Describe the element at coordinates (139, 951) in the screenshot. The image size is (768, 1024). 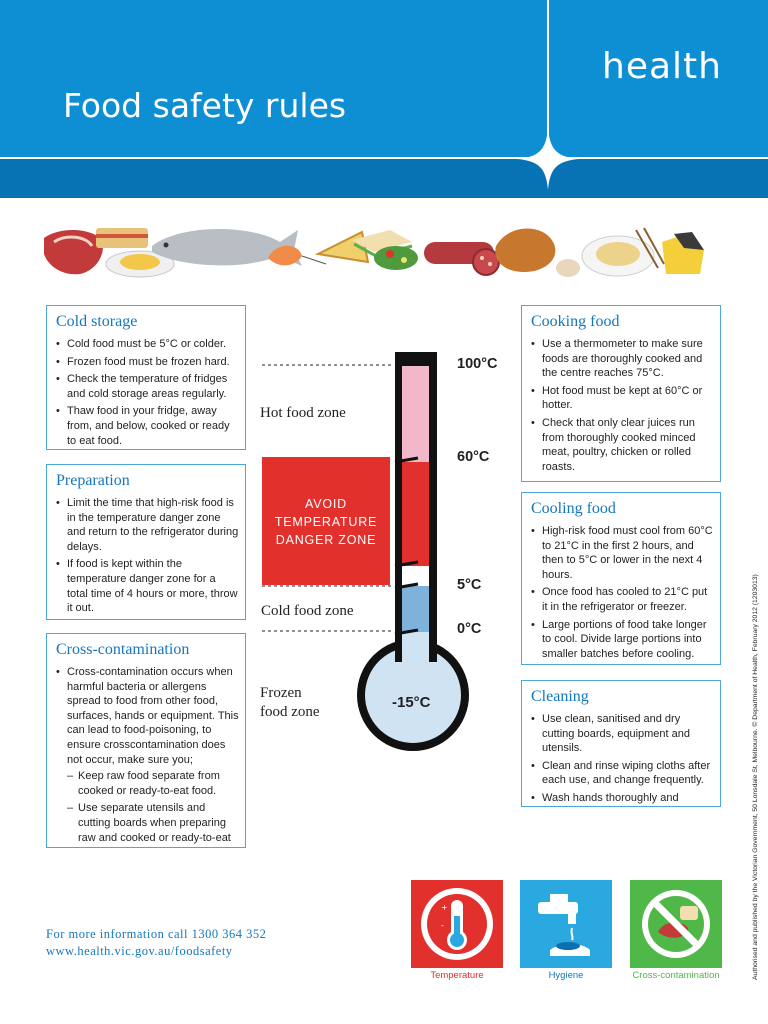
I see `website-link: www.health.vic.gov.au/foodsafety` at that location.